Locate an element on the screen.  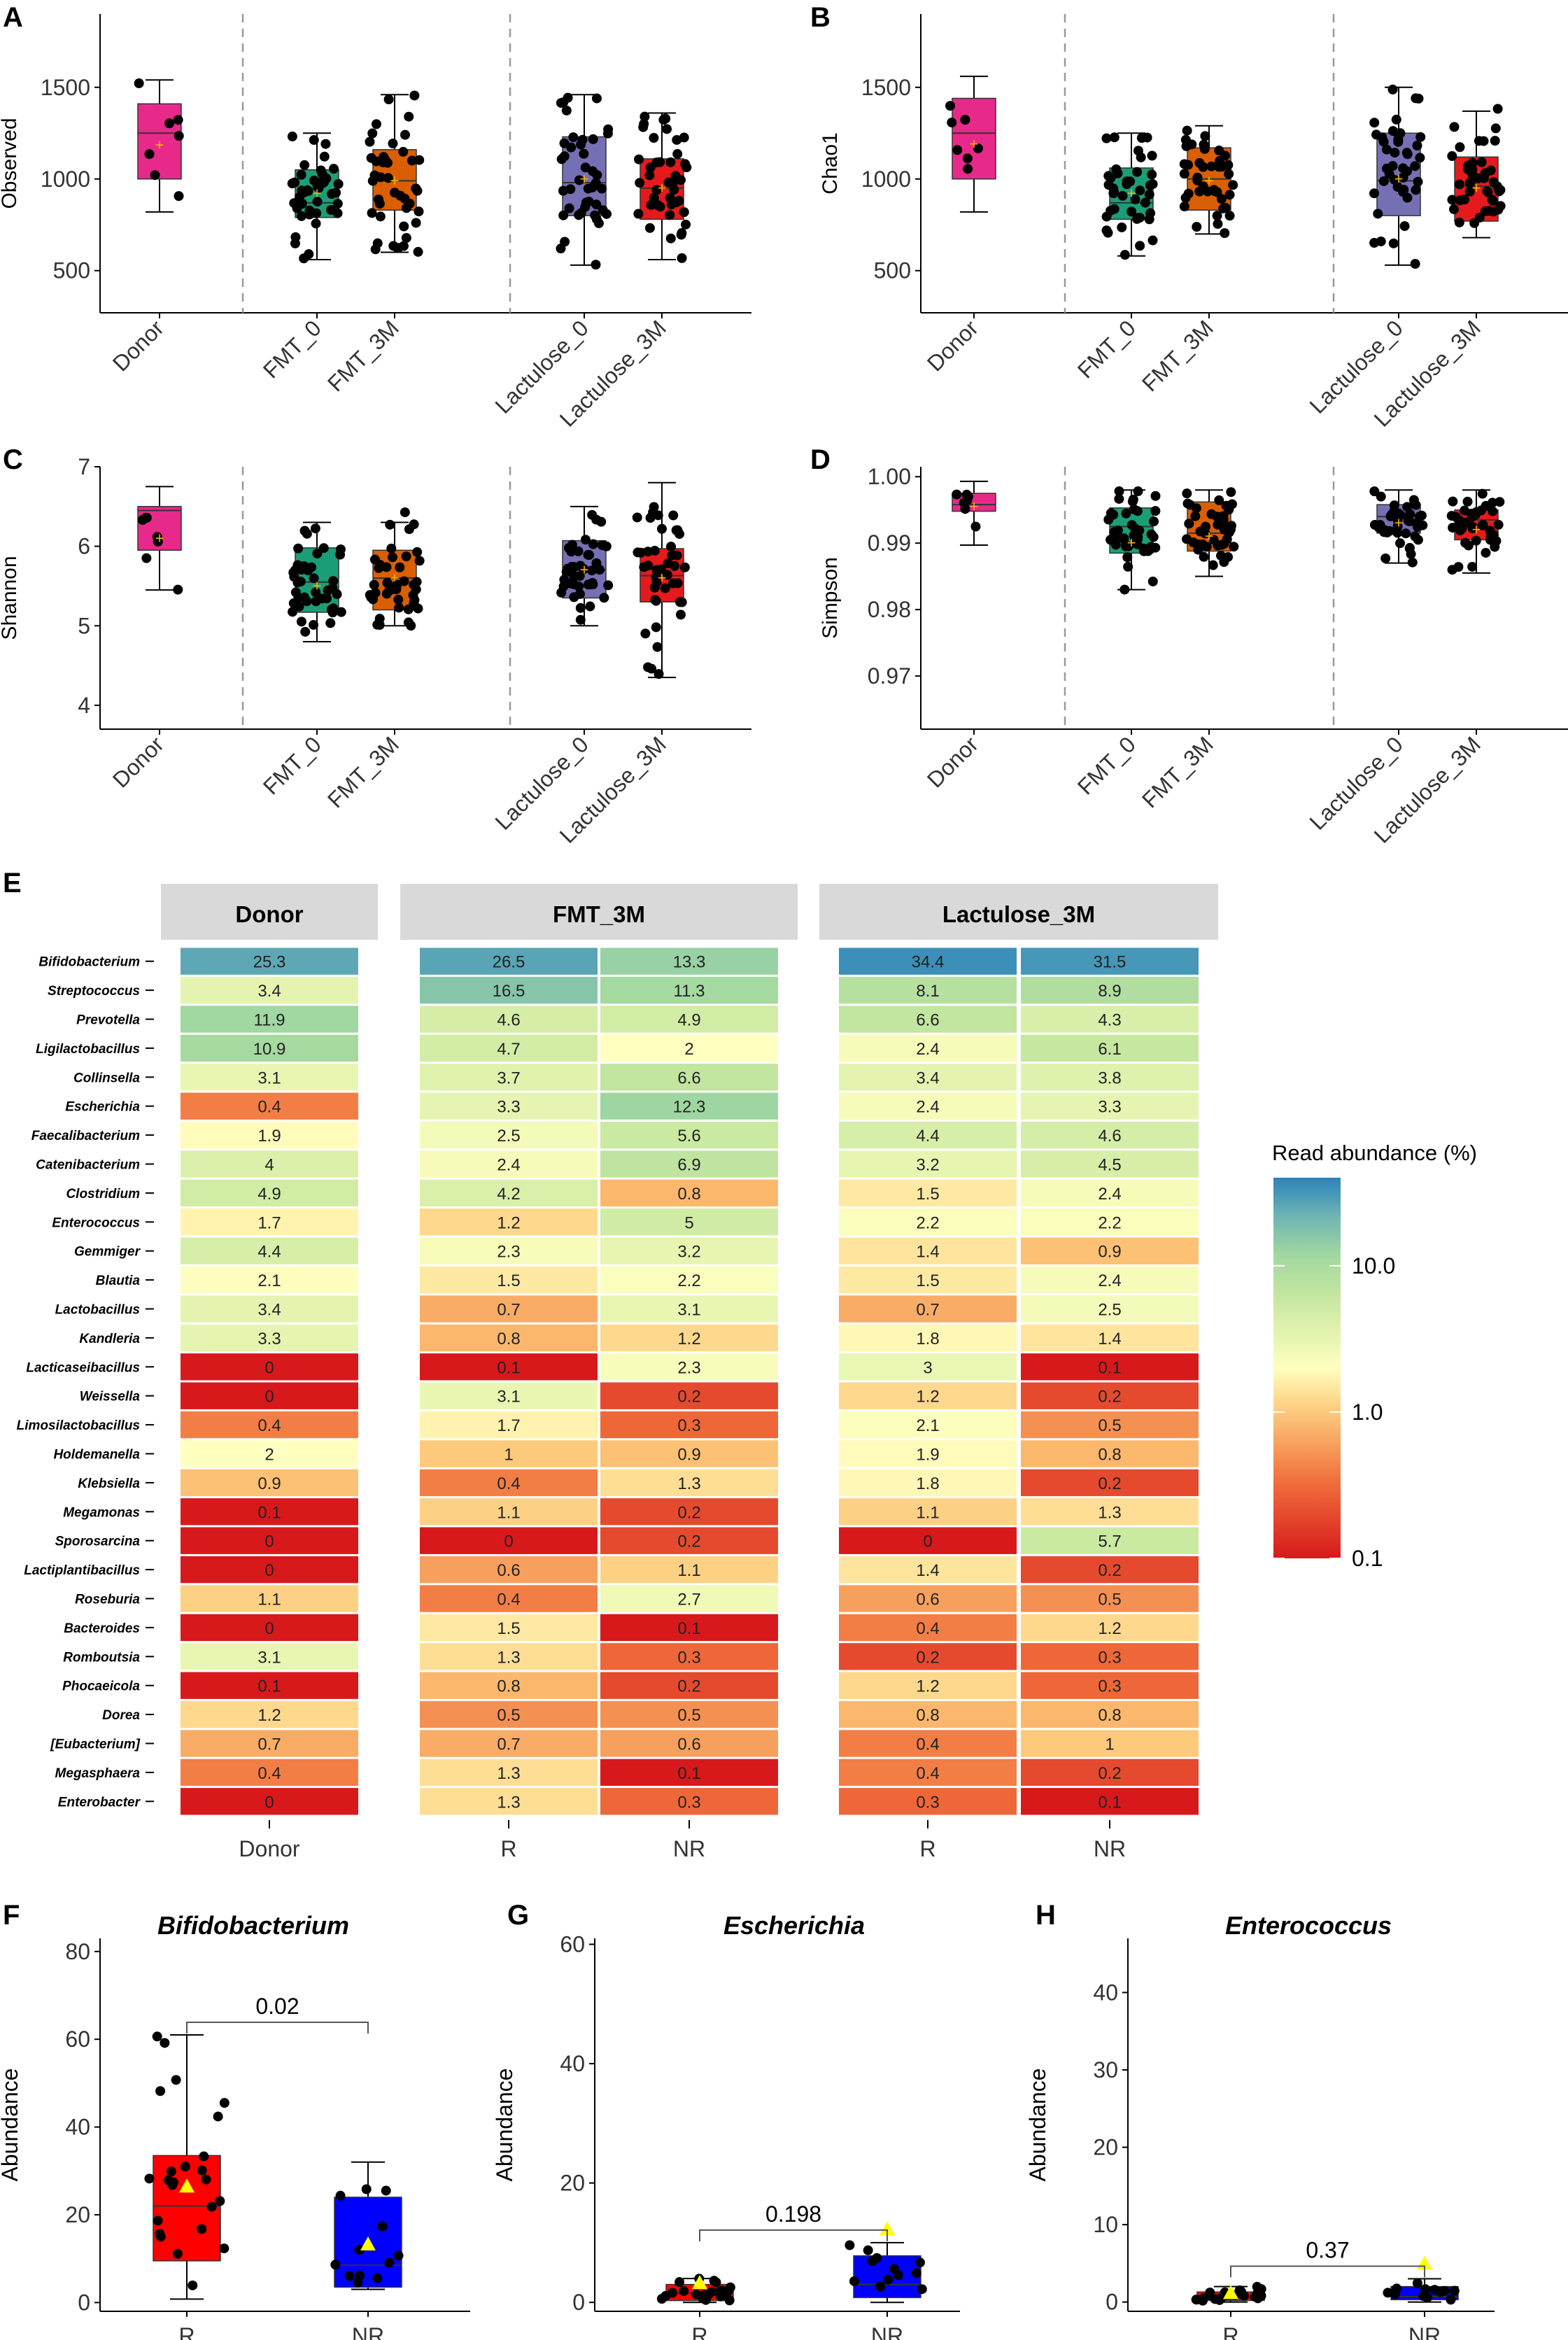
cell-value: 3.4 is located at coordinates (269, 1310).